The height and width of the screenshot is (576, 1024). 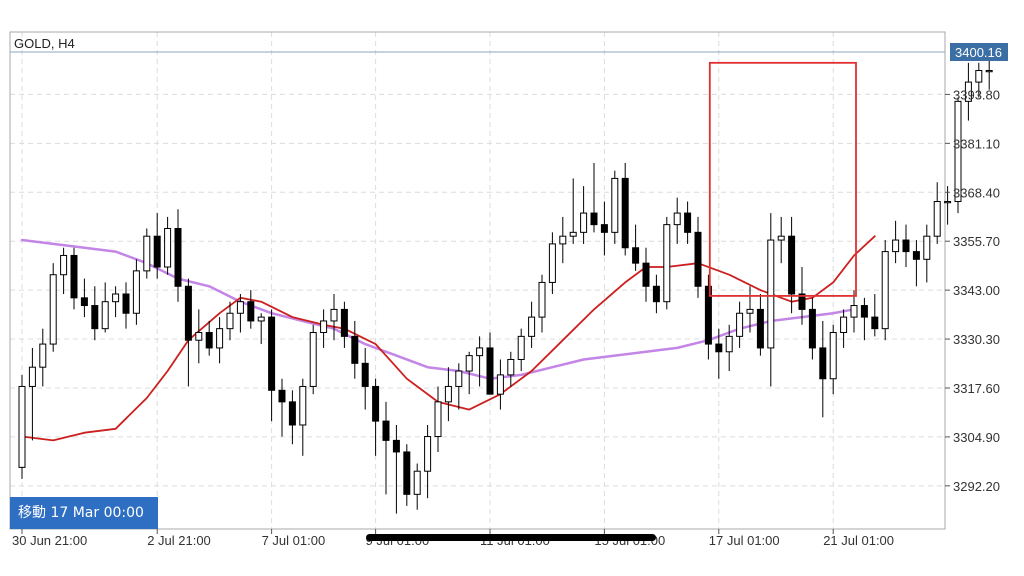 What do you see at coordinates (976, 486) in the screenshot?
I see `y-tick-label: 3292.20` at bounding box center [976, 486].